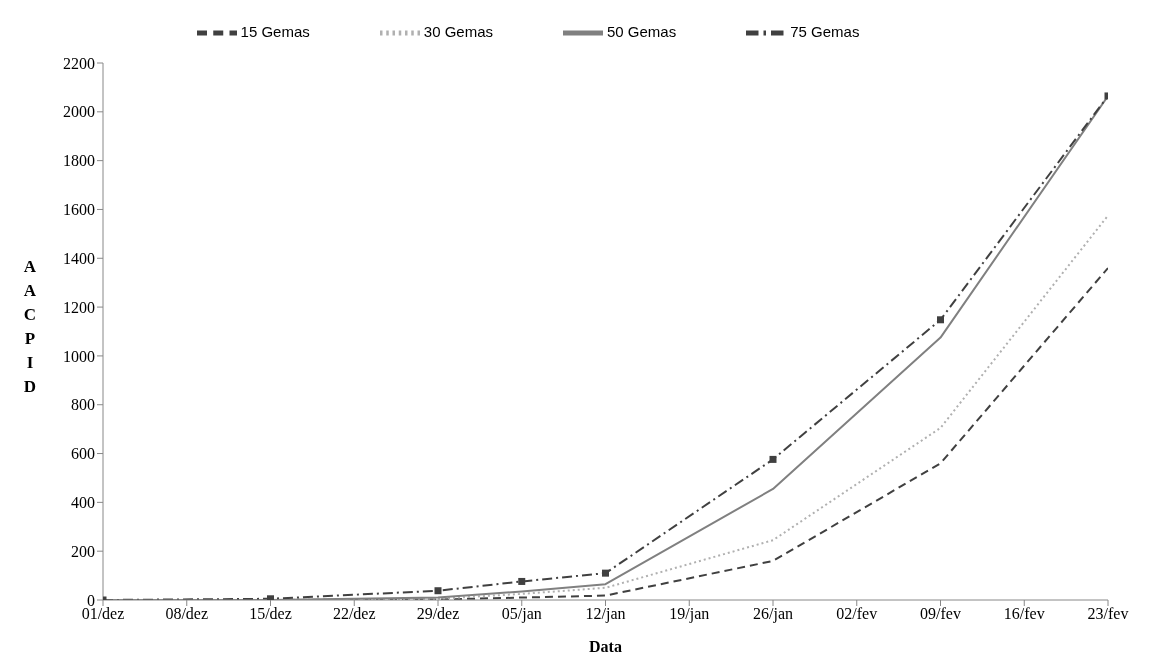 This screenshot has width=1151, height=670. I want to click on y-axis-title: AACPID, so click(30, 326).